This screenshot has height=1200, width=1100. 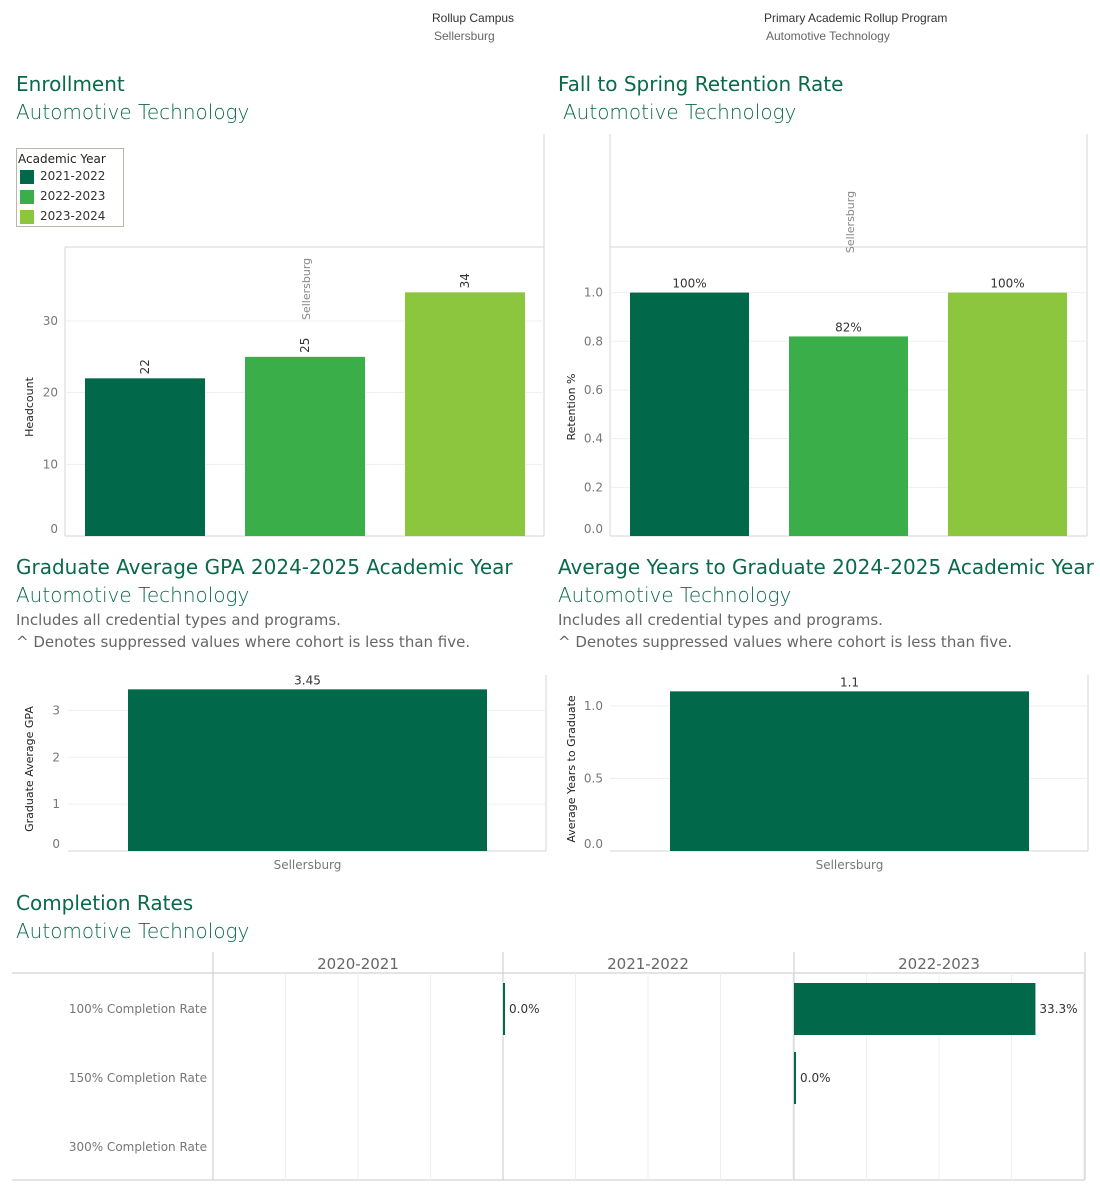 I want to click on enrollment-title: Enrollment, so click(x=70, y=84).